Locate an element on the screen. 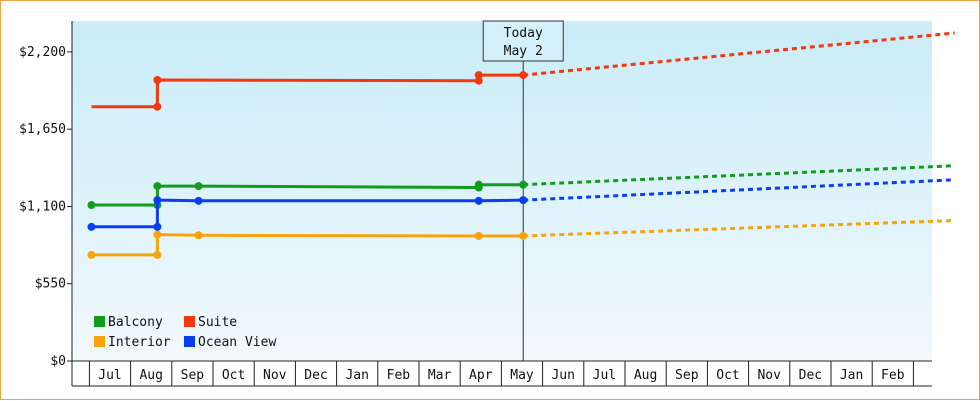 The height and width of the screenshot is (401, 980). today-date-label: May 2 is located at coordinates (523, 51).